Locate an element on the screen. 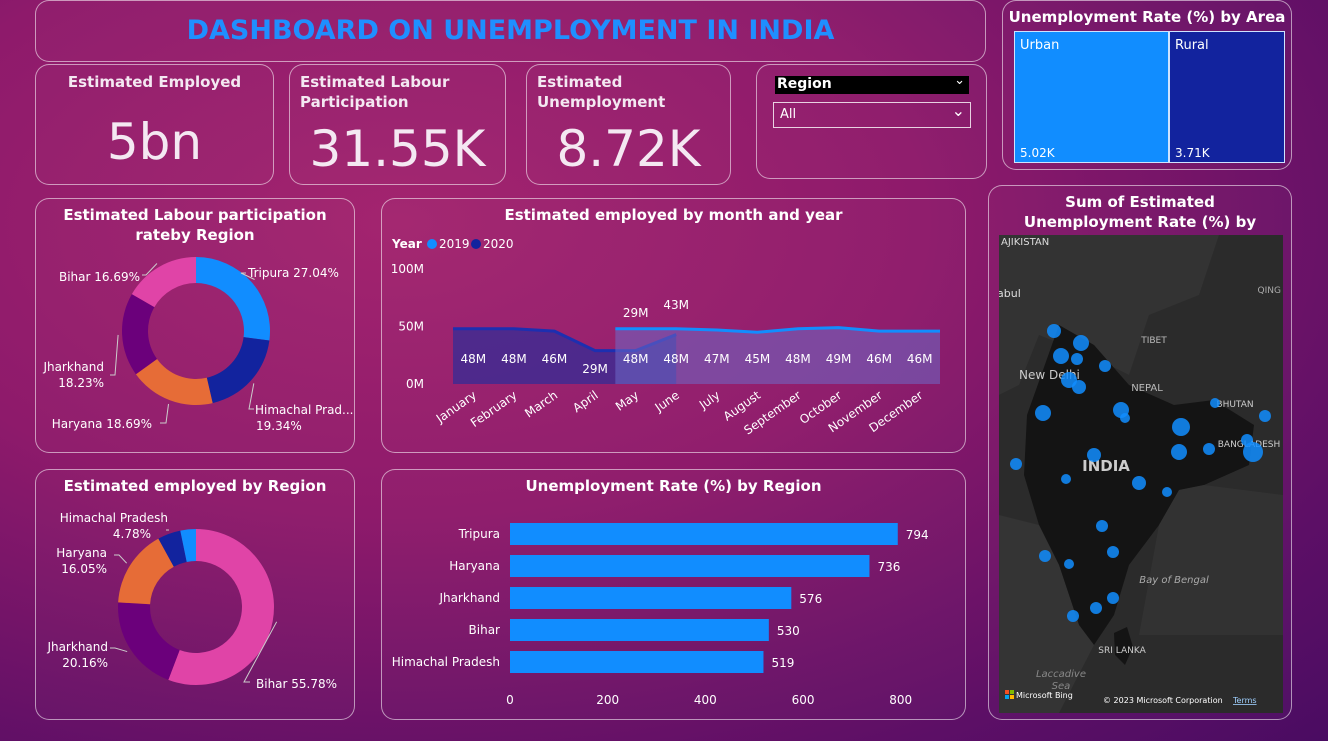  slicer-dropdown: All ⌄ is located at coordinates (872, 114).